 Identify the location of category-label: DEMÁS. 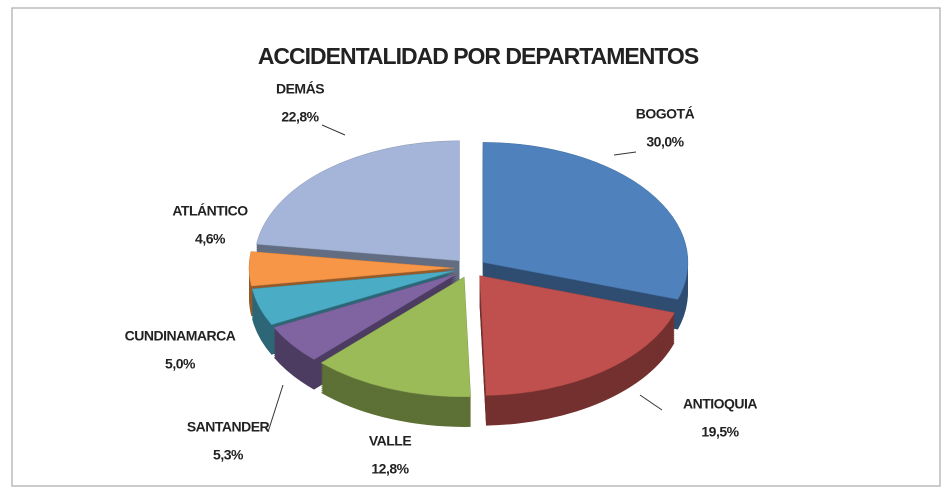
(300, 89).